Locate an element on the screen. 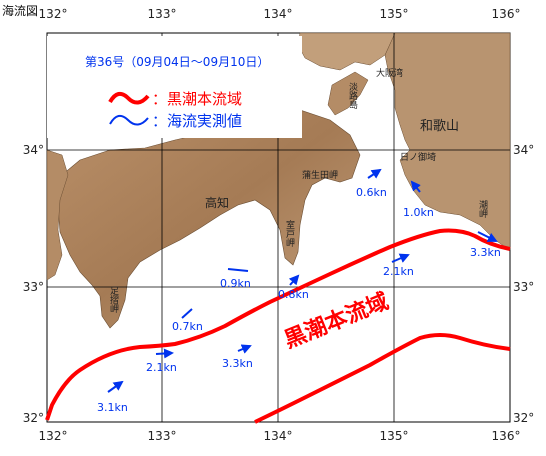 The image size is (546, 456). place-label-muroto: 室戸岬 is located at coordinates (289, 233).